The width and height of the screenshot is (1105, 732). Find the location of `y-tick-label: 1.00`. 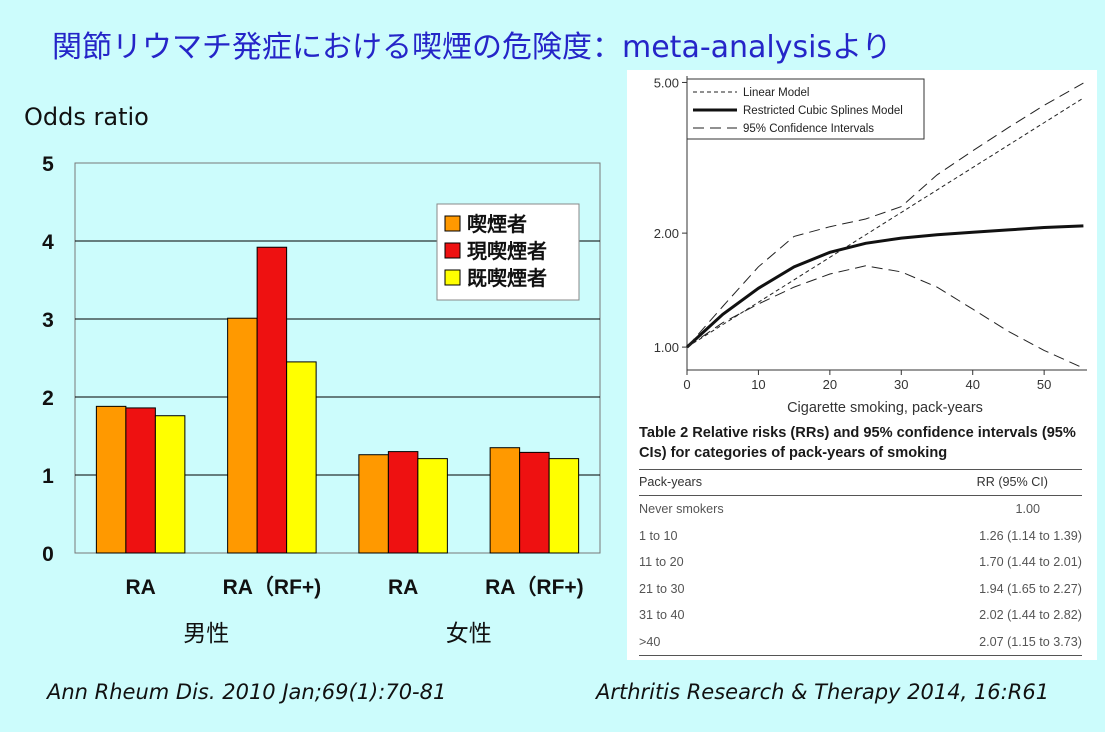

y-tick-label: 1.00 is located at coordinates (666, 347).